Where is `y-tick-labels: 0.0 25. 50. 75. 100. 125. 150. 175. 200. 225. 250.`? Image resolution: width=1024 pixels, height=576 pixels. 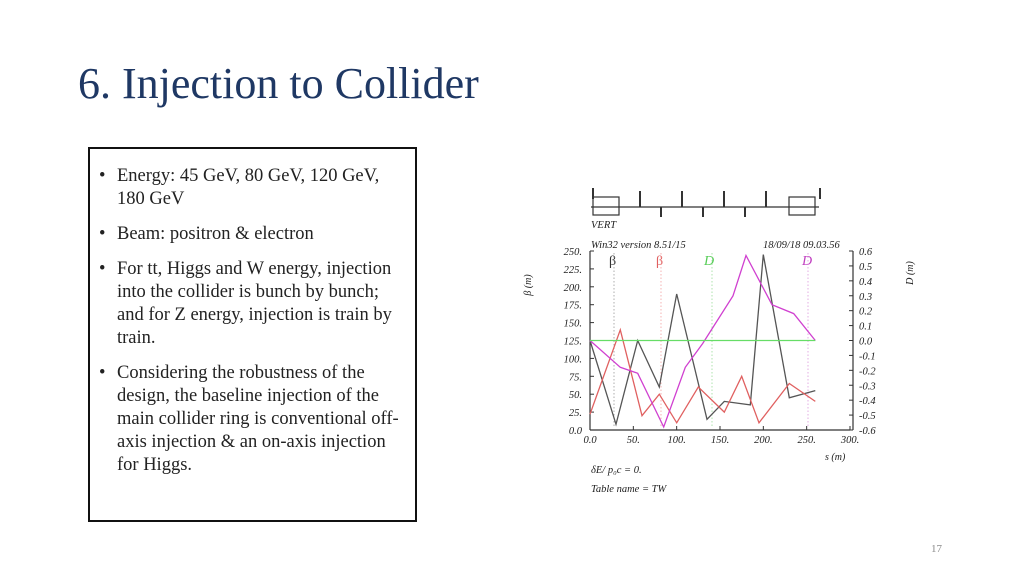
y-tick-labels: 0.0 25. 50. 75. 100. 125. 150. 175. 200. 225. 250. is located at coordinates (579, 342).